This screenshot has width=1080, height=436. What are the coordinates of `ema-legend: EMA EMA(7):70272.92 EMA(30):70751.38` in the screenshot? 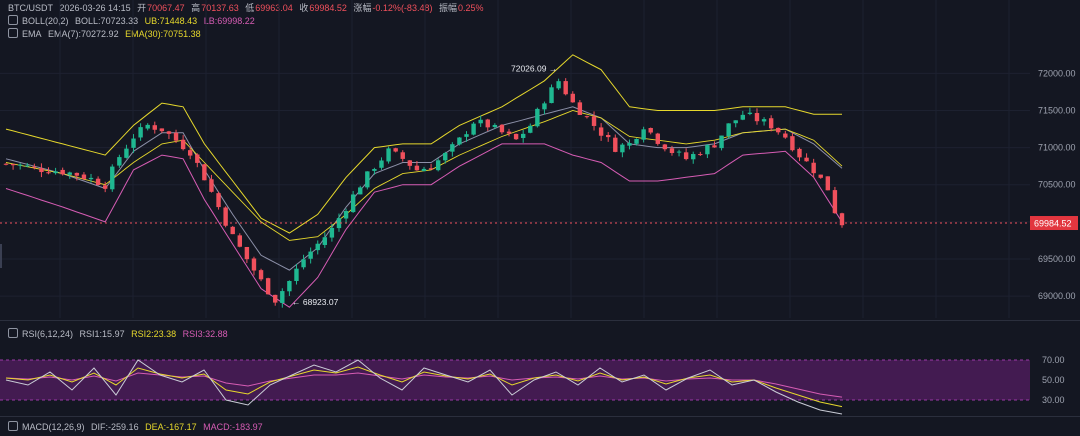 It's located at (106, 34).